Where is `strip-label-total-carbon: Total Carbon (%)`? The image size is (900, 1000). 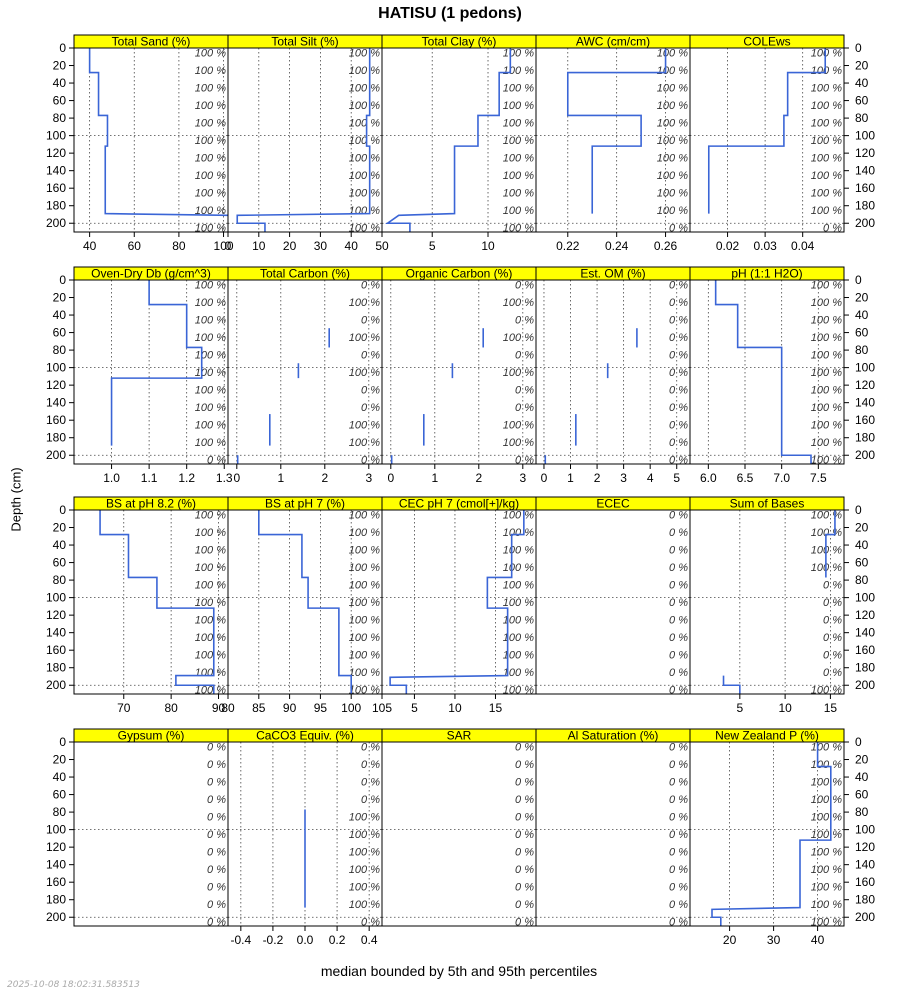
strip-label-total-carbon: Total Carbon (%) is located at coordinates (305, 274).